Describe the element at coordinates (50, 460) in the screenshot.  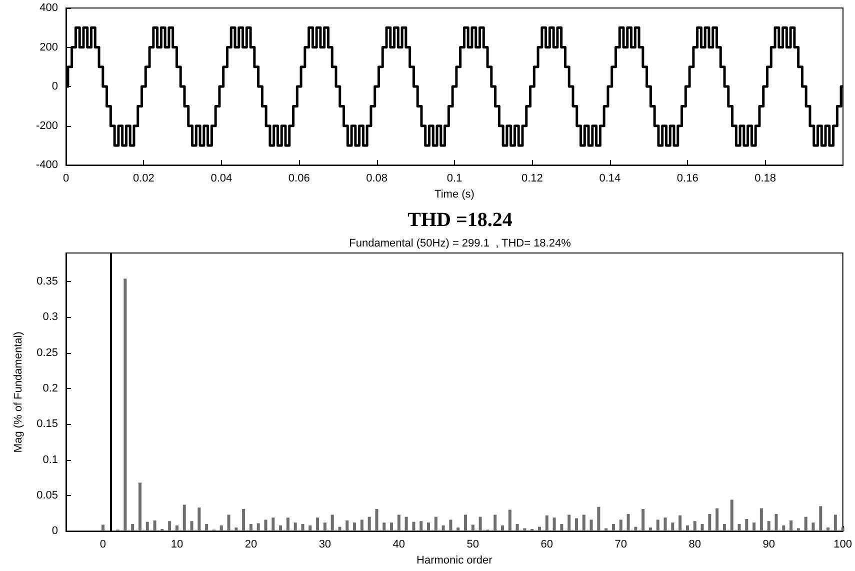
I see `y-tick-label: 0.1` at that location.